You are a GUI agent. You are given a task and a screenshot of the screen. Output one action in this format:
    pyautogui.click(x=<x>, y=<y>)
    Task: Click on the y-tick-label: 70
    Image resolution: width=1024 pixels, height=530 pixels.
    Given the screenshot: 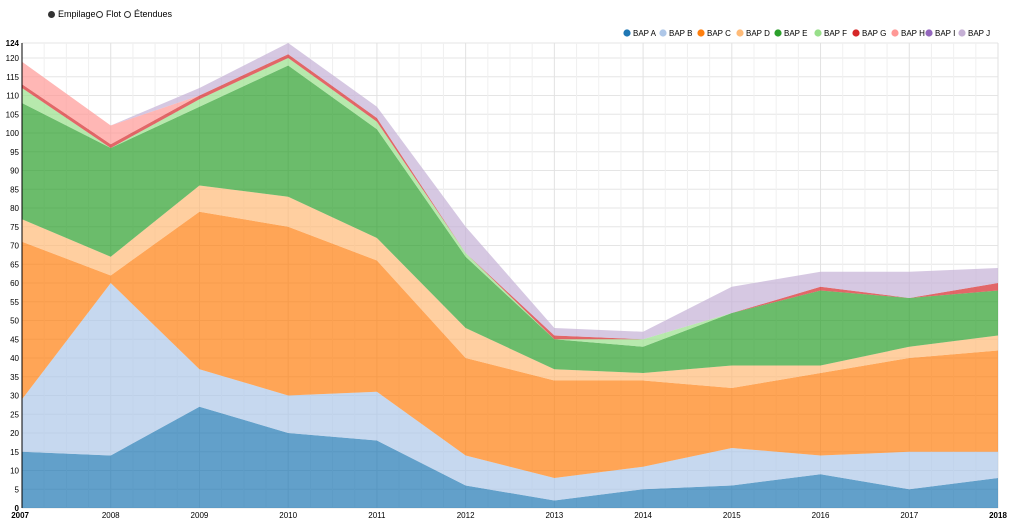 What is the action you would take?
    pyautogui.click(x=14, y=246)
    